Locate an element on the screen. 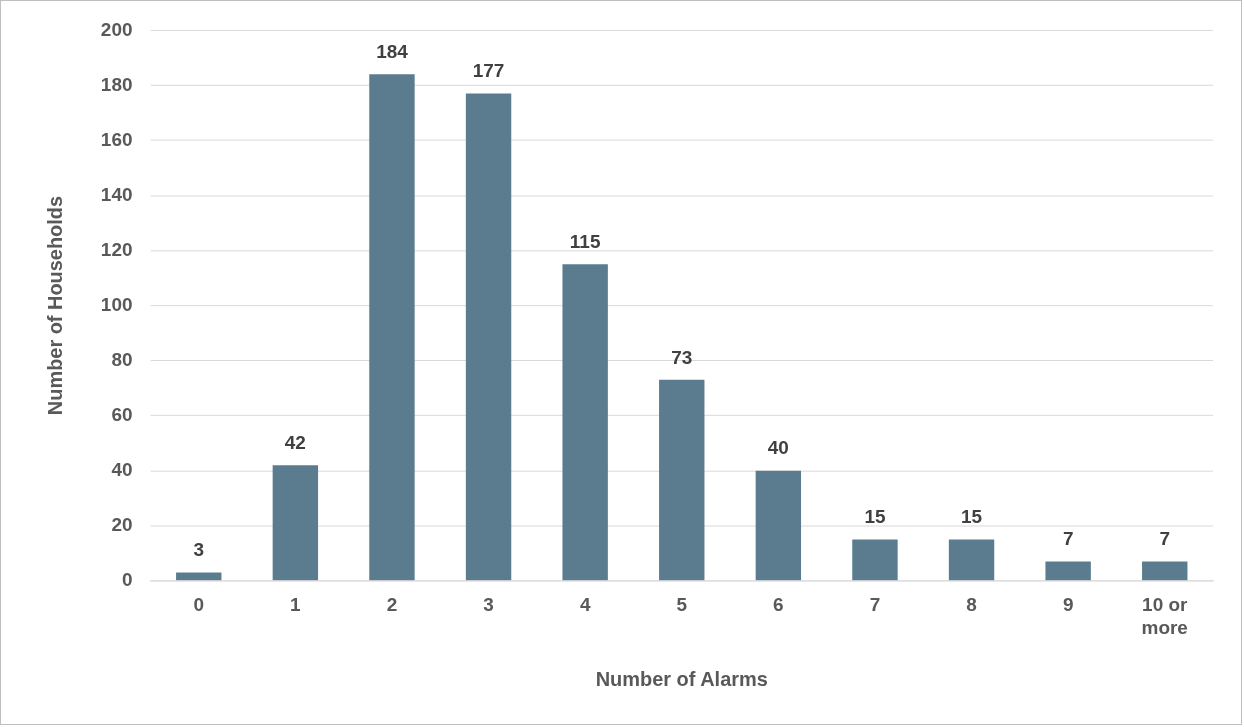  y-tick-label: 20 is located at coordinates (122, 524).